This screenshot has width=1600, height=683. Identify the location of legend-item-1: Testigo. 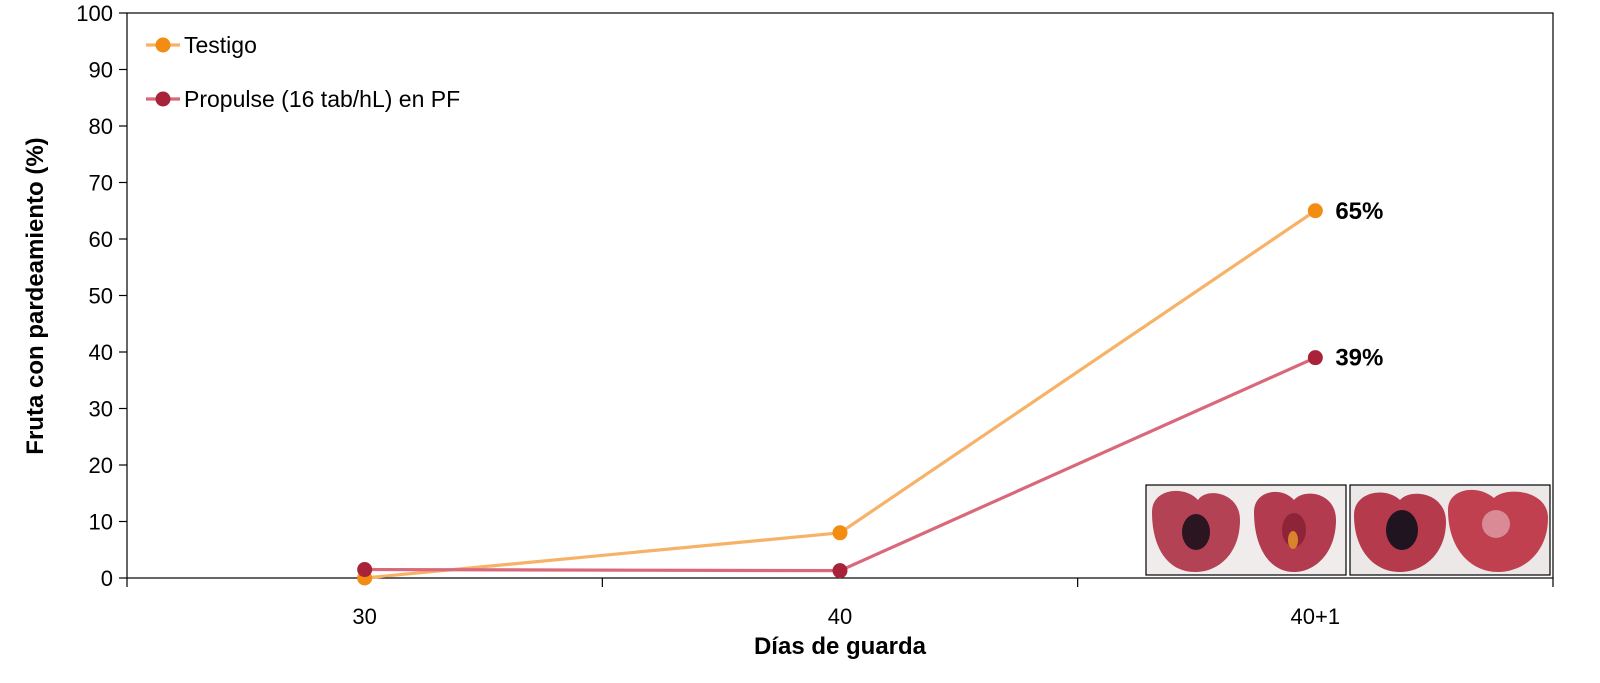
(201, 45).